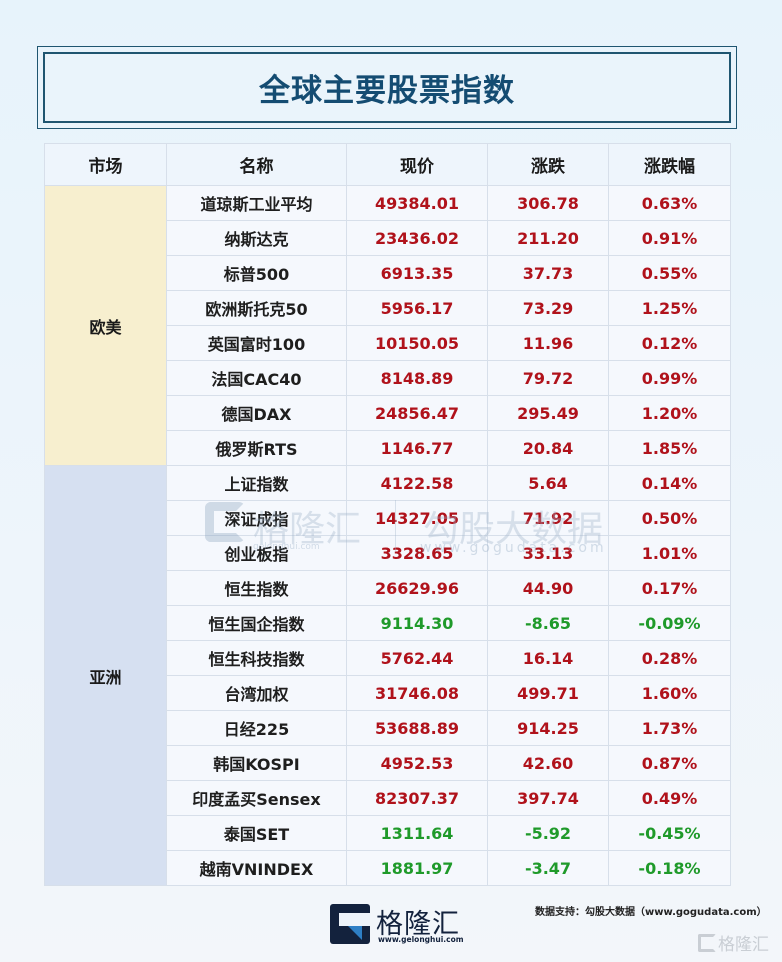  What do you see at coordinates (669, 308) in the screenshot?
I see `index-change-pct: 1.25%` at bounding box center [669, 308].